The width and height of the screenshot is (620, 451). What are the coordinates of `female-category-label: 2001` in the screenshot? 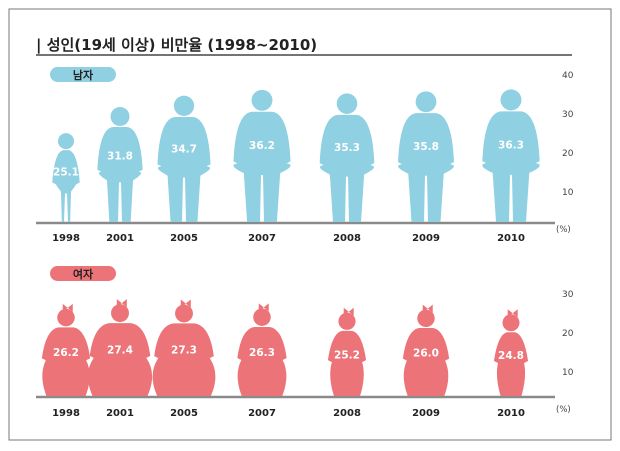 It's located at (120, 413).